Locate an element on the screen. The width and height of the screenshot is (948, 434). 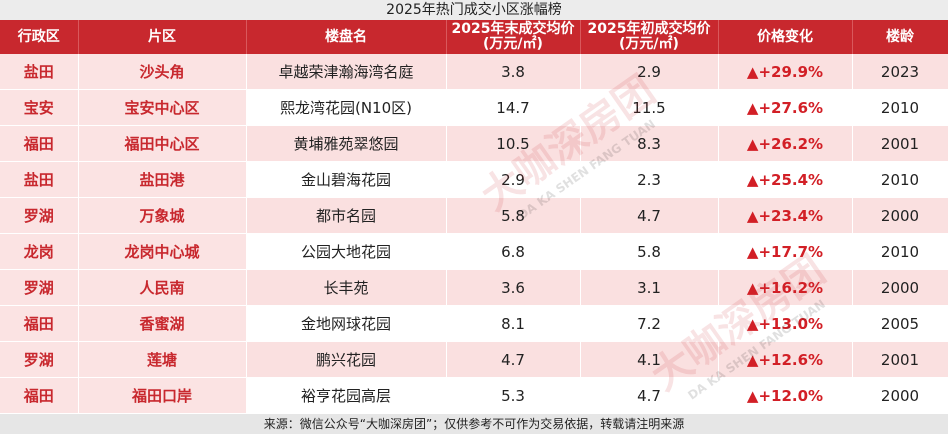
table-row: 罗湖 万象城 都市名园 5.8 4.7 ▲+23.4% 2000 is located at coordinates (474, 215).